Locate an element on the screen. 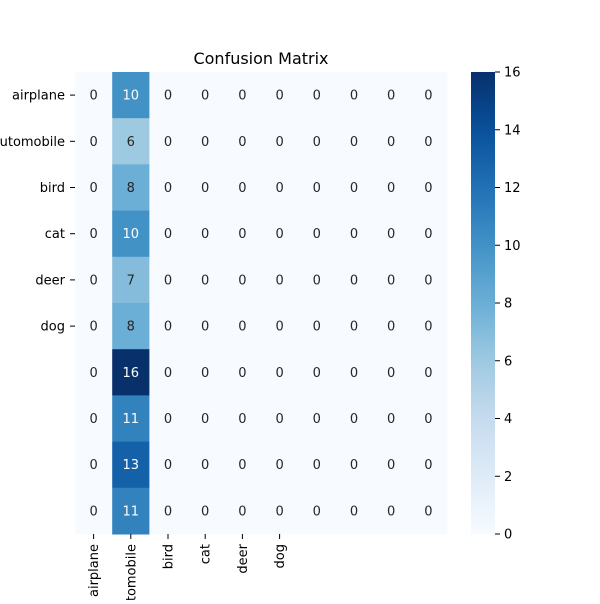 The image size is (600, 604). colorbar-tick-label: 14 is located at coordinates (512, 130).